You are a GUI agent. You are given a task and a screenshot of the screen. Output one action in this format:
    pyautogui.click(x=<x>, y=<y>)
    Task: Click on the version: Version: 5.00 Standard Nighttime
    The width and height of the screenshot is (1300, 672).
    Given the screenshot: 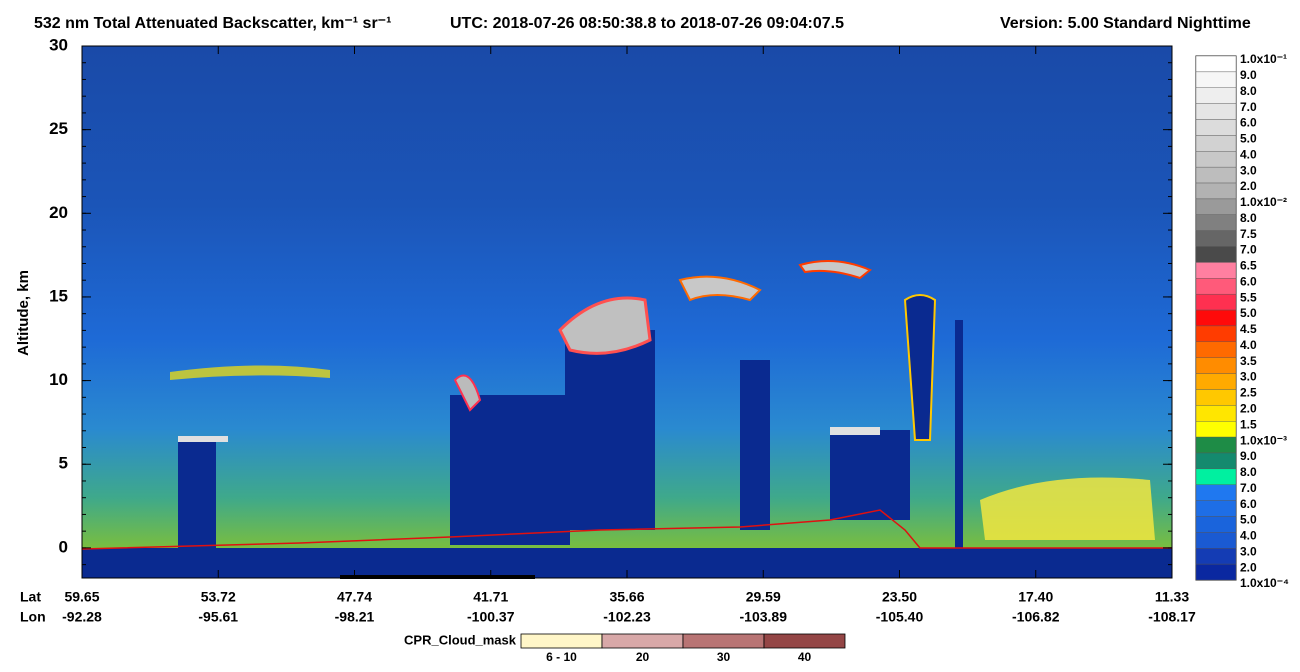 What is the action you would take?
    pyautogui.click(x=1125, y=23)
    